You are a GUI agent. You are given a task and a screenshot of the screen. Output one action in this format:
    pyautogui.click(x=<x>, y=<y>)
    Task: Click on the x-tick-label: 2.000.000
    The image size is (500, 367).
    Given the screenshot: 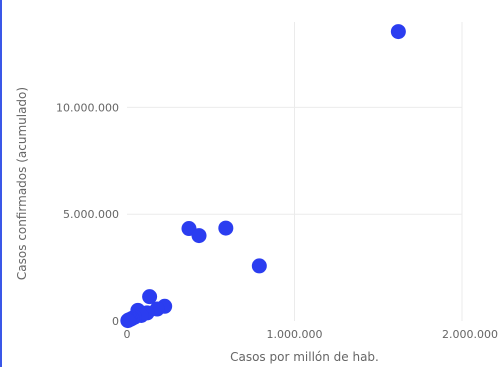 What is the action you would take?
    pyautogui.click(x=470, y=334)
    